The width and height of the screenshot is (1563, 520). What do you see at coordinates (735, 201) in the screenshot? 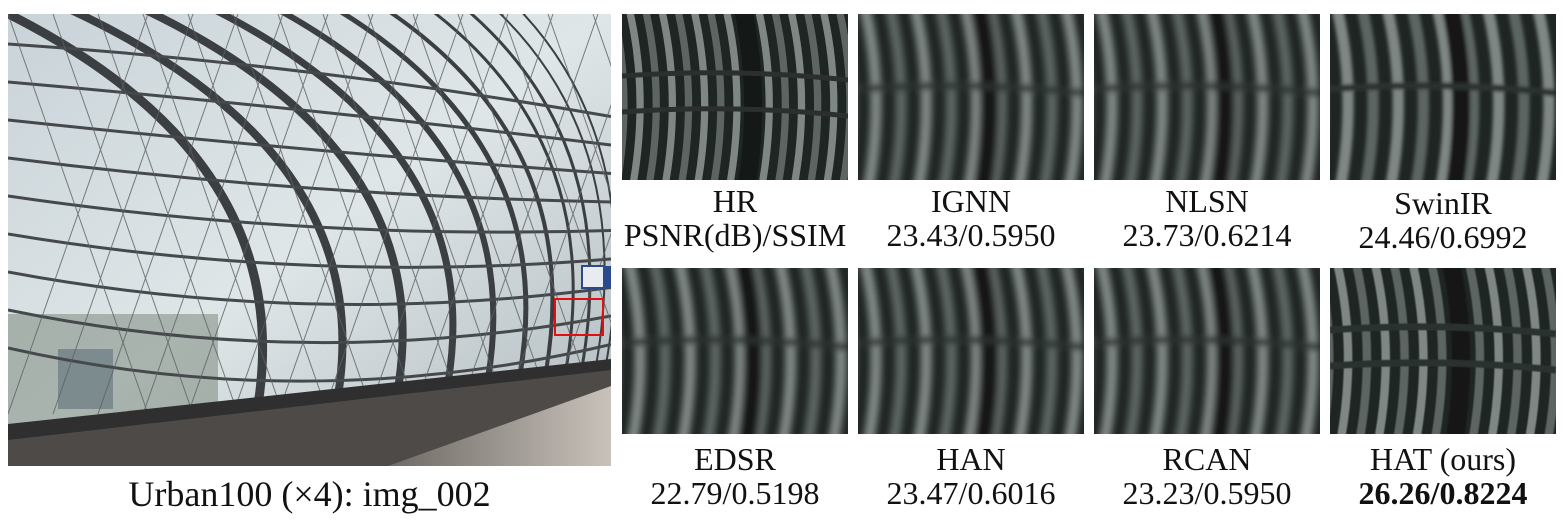
I see `method-name: HR` at bounding box center [735, 201].